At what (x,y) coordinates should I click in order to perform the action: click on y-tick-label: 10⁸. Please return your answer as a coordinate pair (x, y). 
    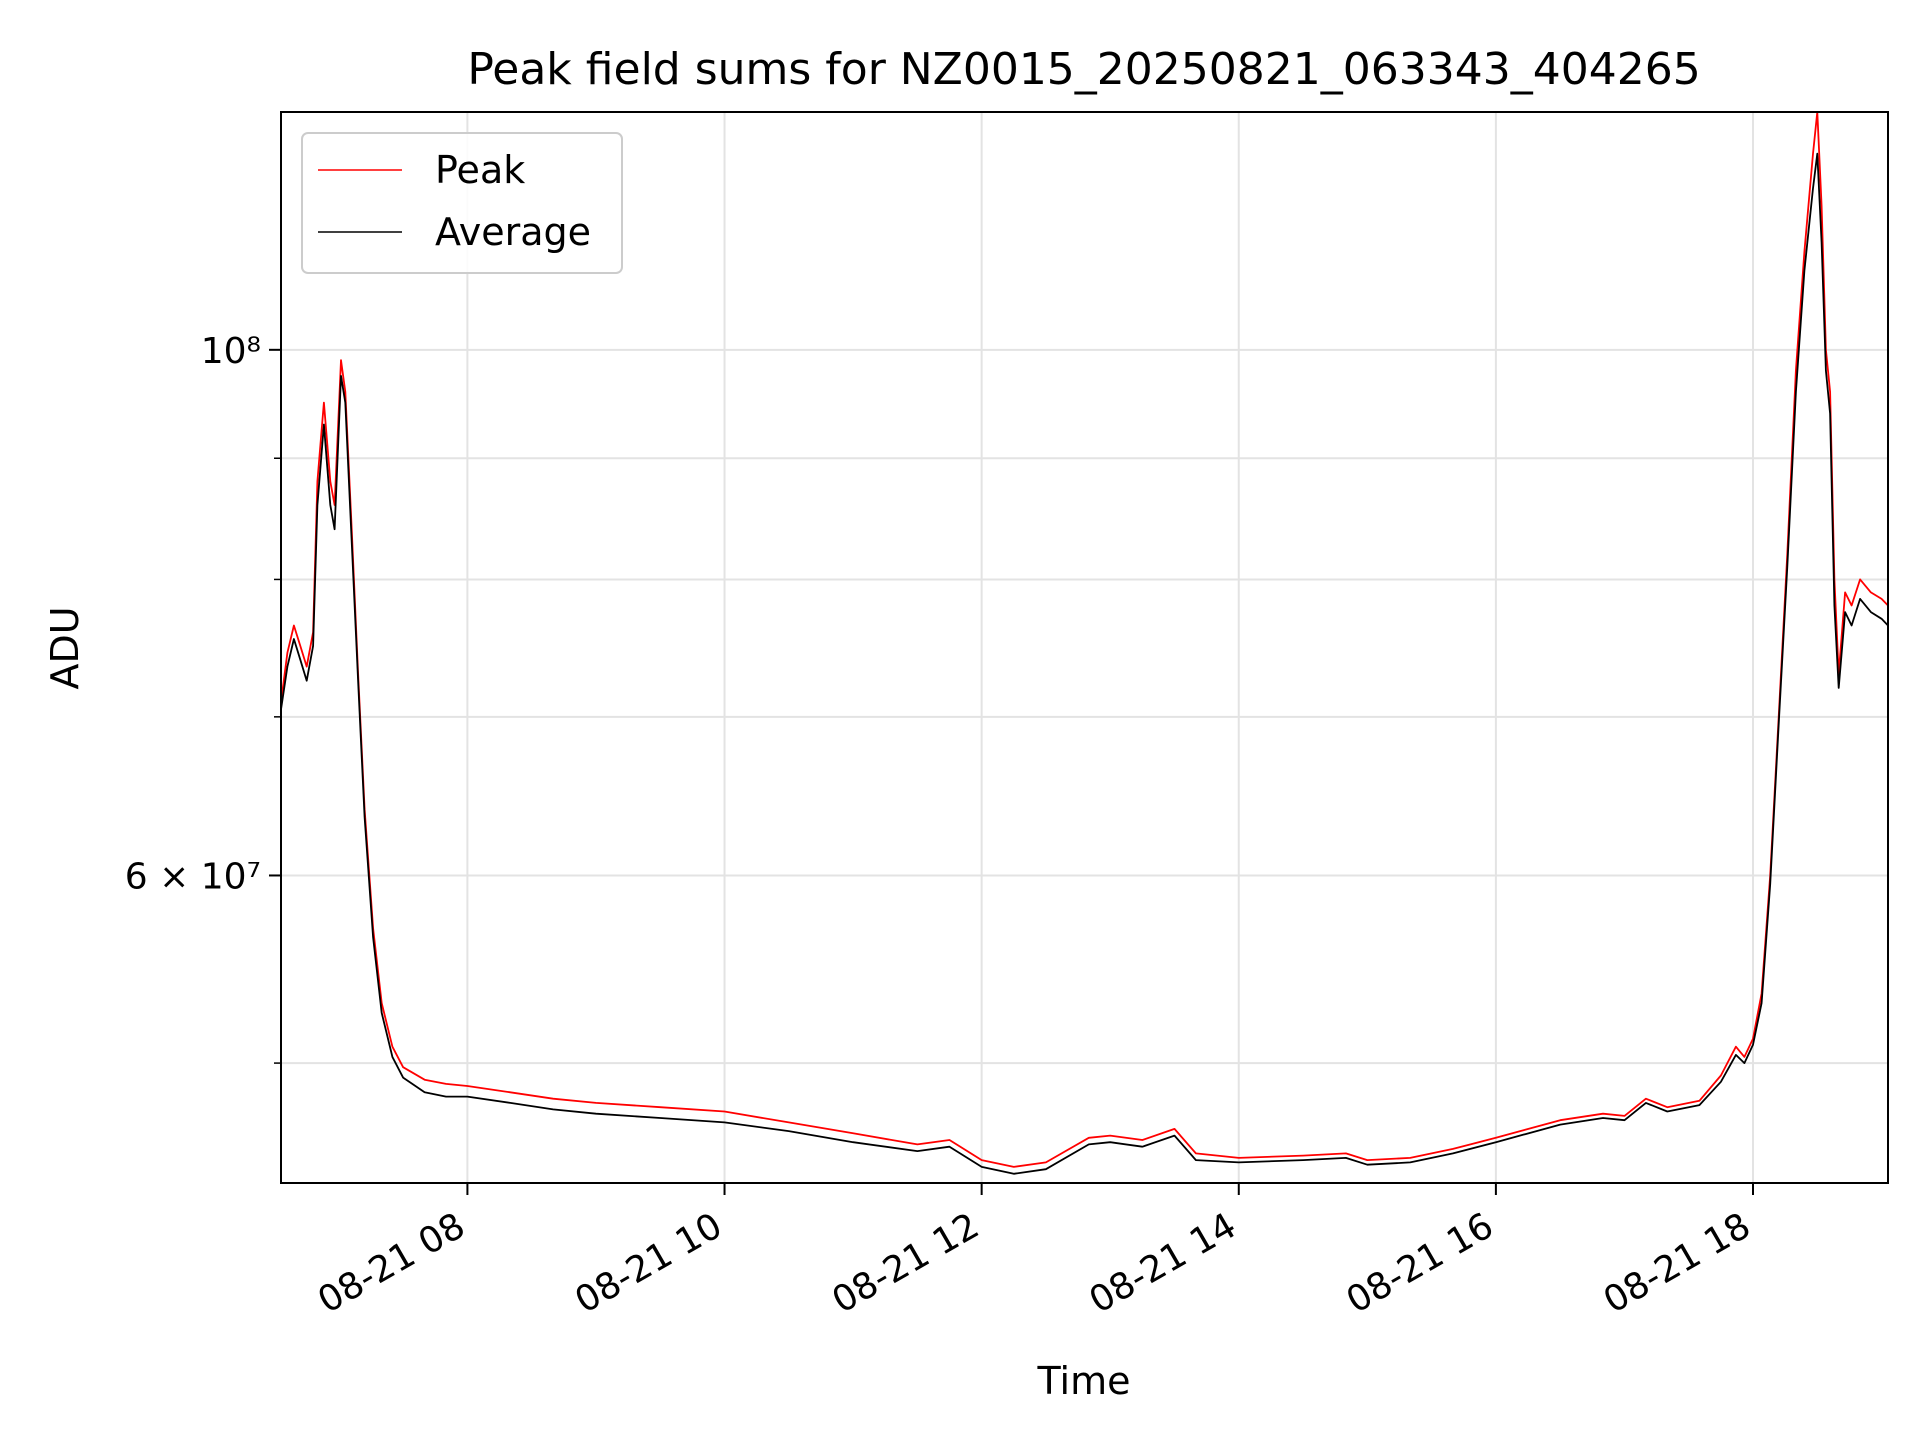
    Looking at the image, I should click on (231, 351).